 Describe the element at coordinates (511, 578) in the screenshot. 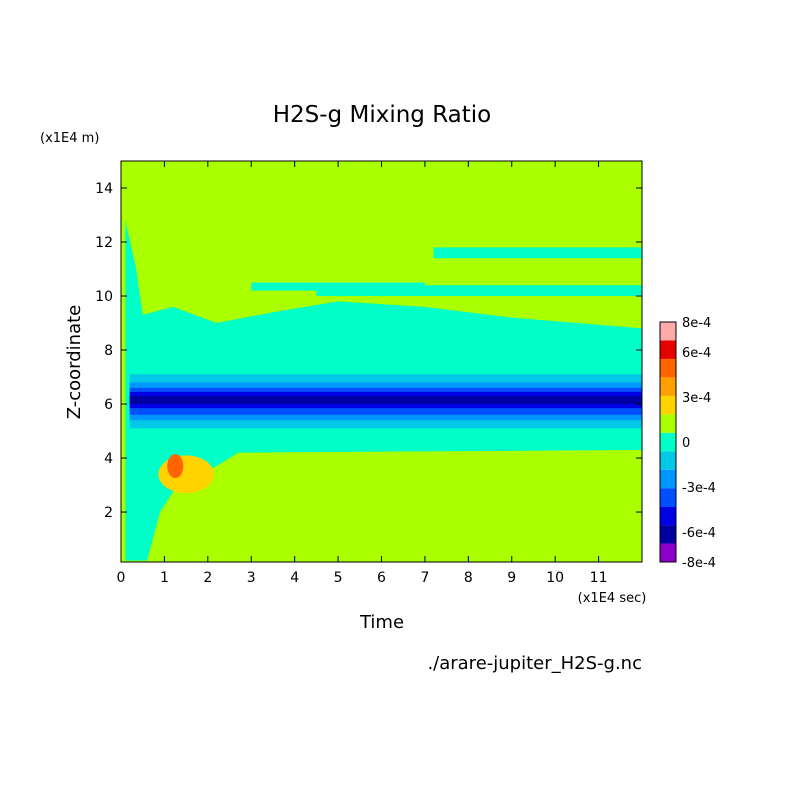

I see `x-tick-label: 9` at that location.